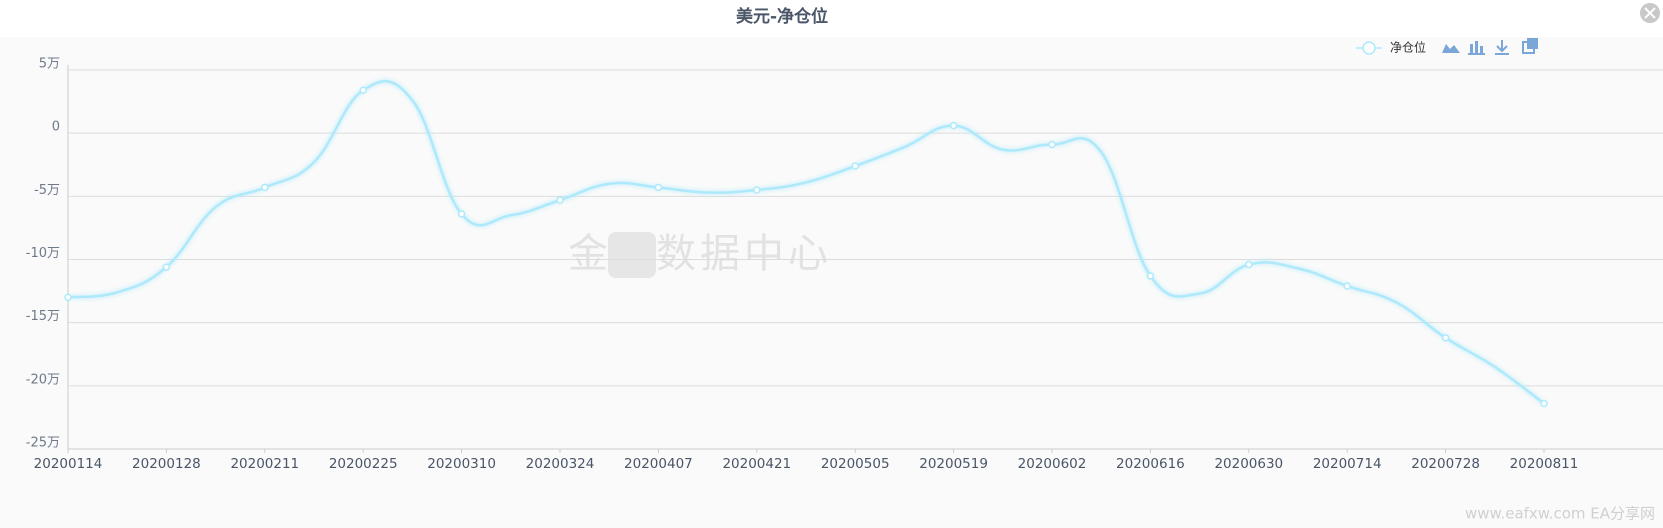 This screenshot has width=1663, height=528. Describe the element at coordinates (1408, 47) in the screenshot. I see `legend-label: 净仓位` at that location.